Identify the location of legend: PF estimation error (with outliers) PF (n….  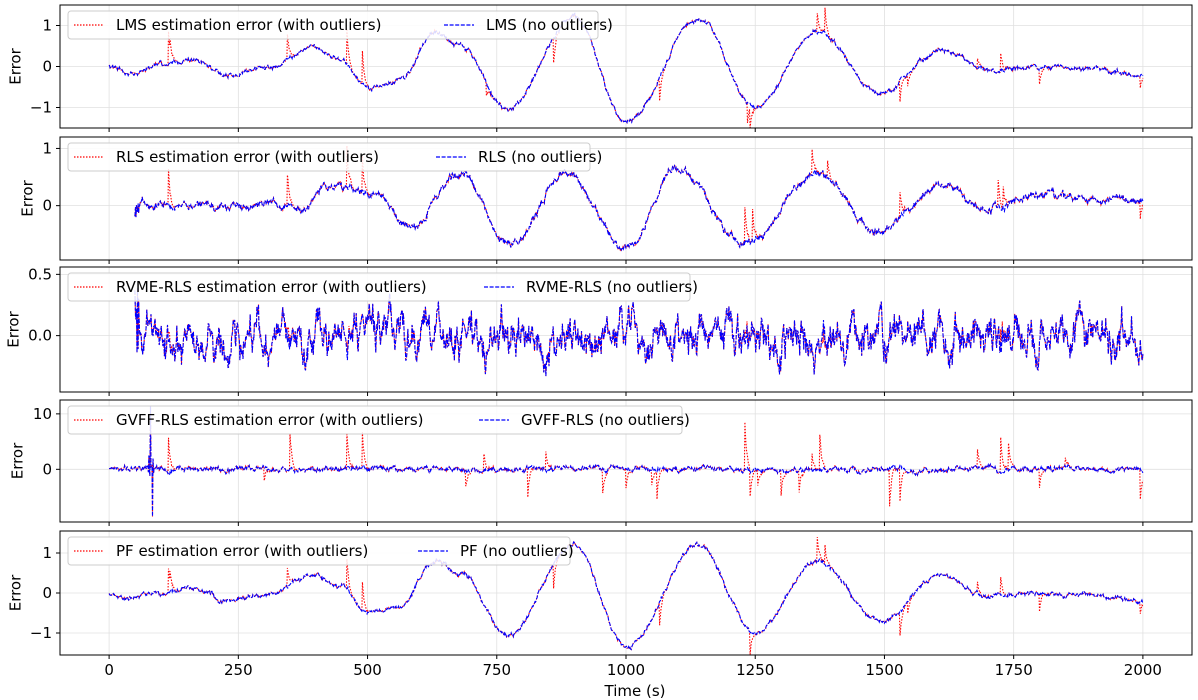
(320, 551).